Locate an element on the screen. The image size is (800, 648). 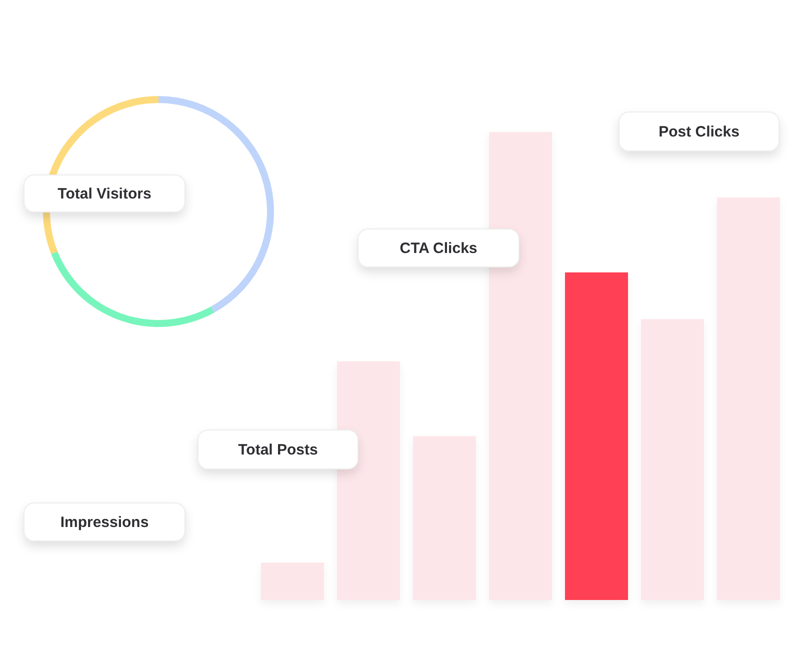
text: Total Visitors is located at coordinates (105, 193).